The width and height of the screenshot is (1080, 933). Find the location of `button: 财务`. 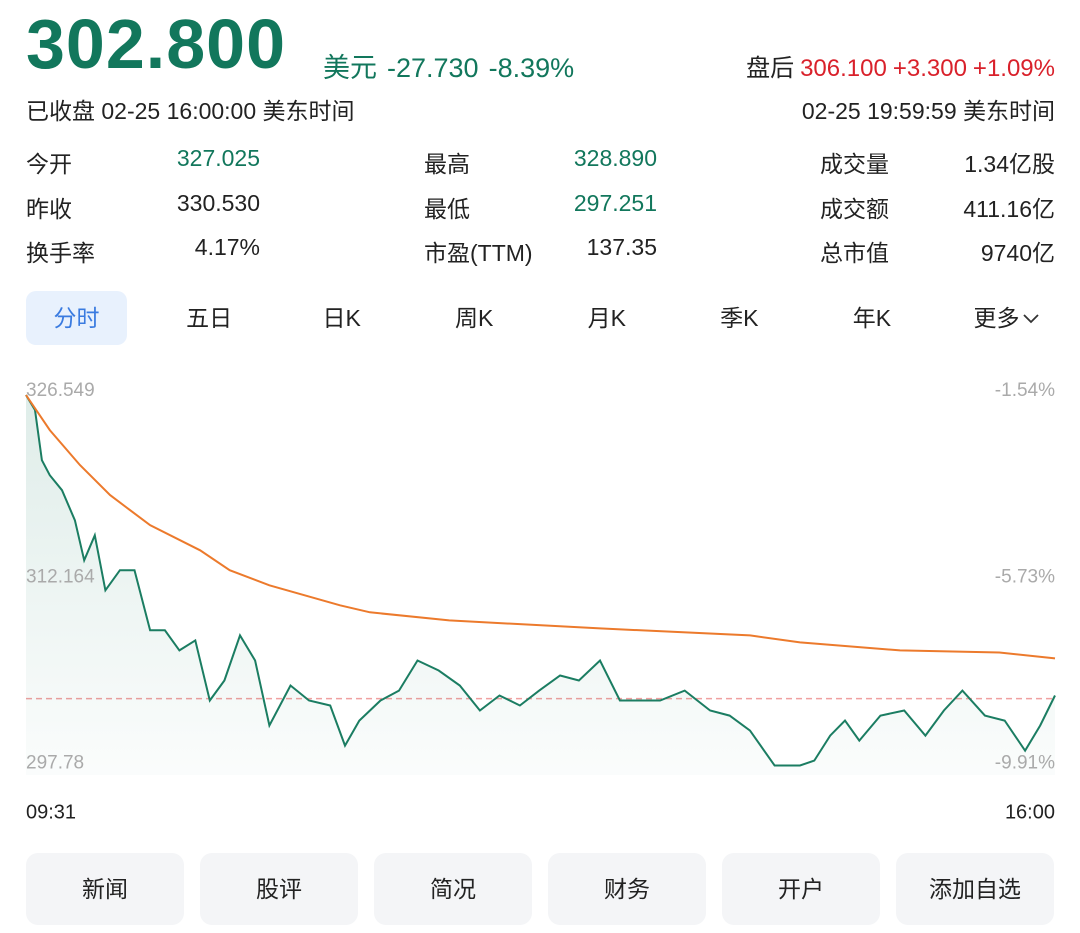

button: 财务 is located at coordinates (627, 889).